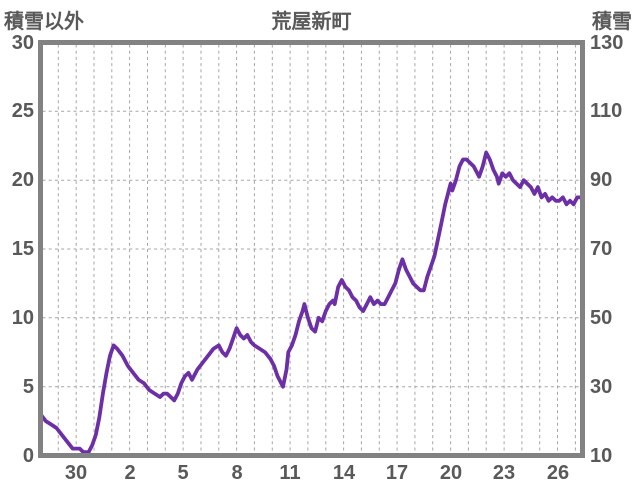 The height and width of the screenshot is (501, 636). Describe the element at coordinates (237, 473) in the screenshot. I see `x-axis-tick-8: 8` at that location.